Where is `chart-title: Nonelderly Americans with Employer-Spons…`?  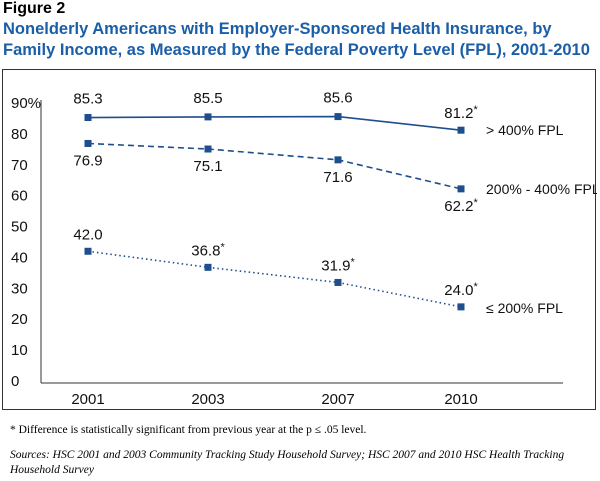
chart-title: Nonelderly Americans with Employer-Spons… is located at coordinates (296, 39).